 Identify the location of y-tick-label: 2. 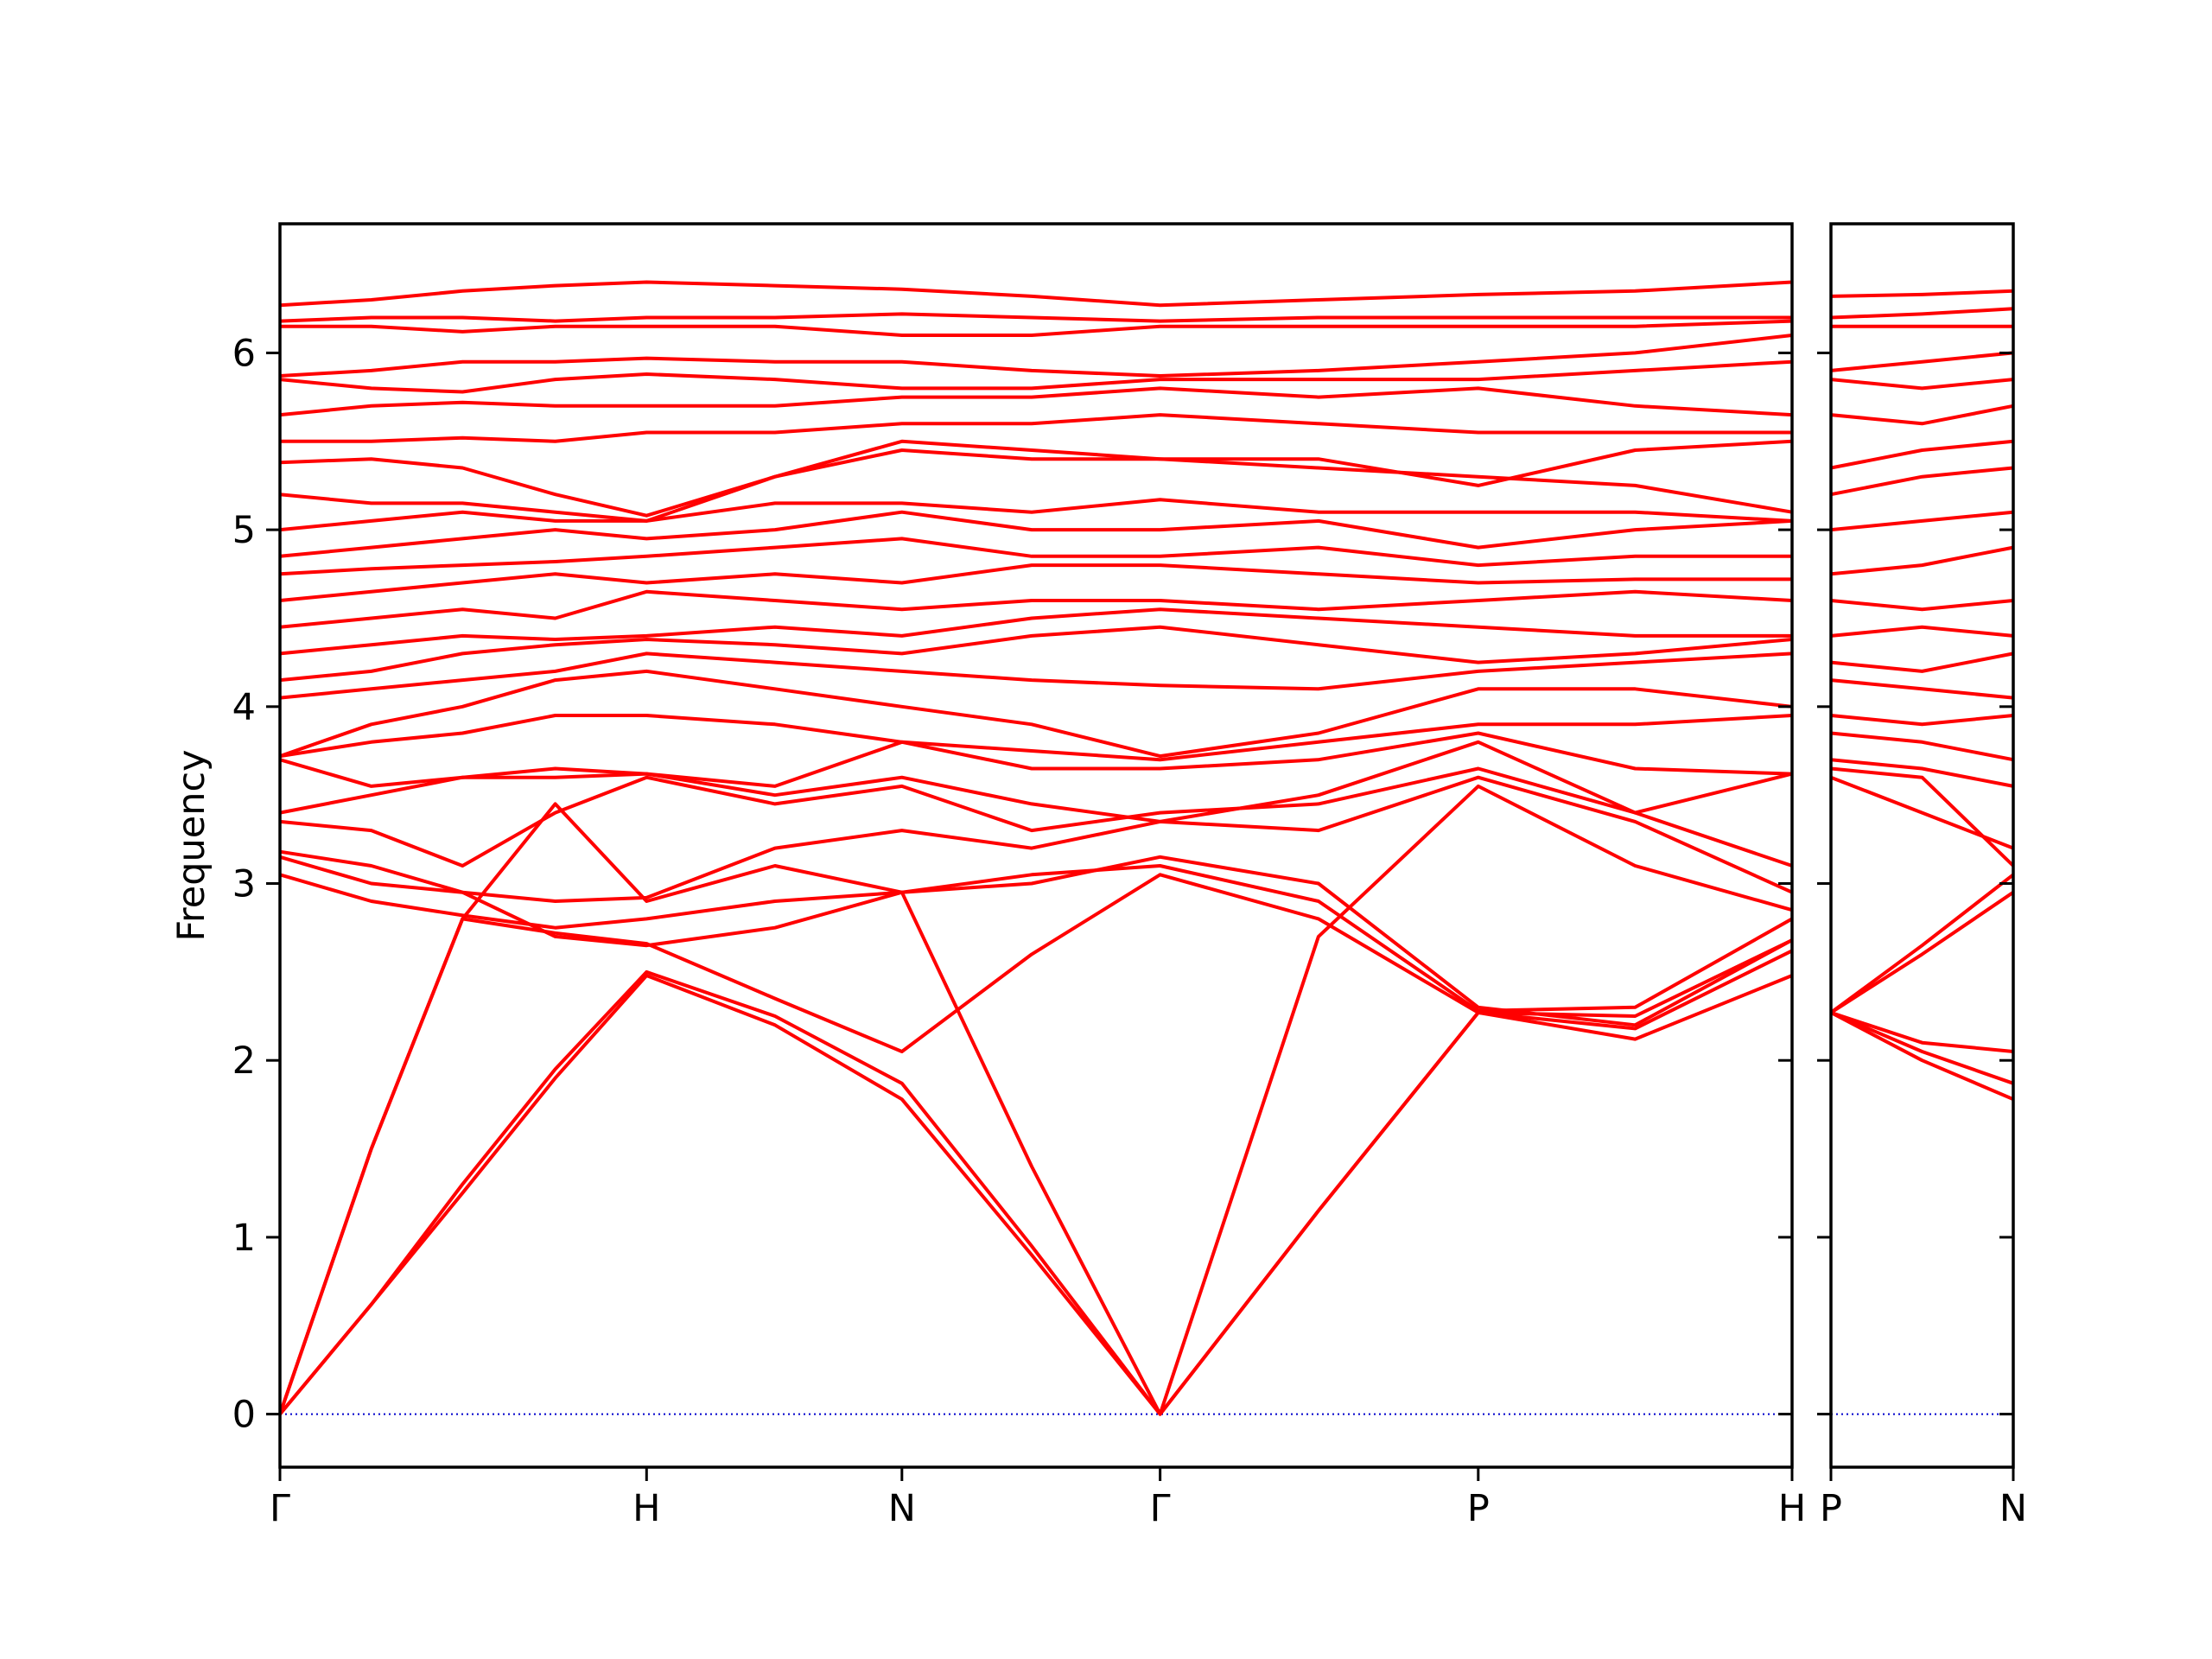
(244, 1061).